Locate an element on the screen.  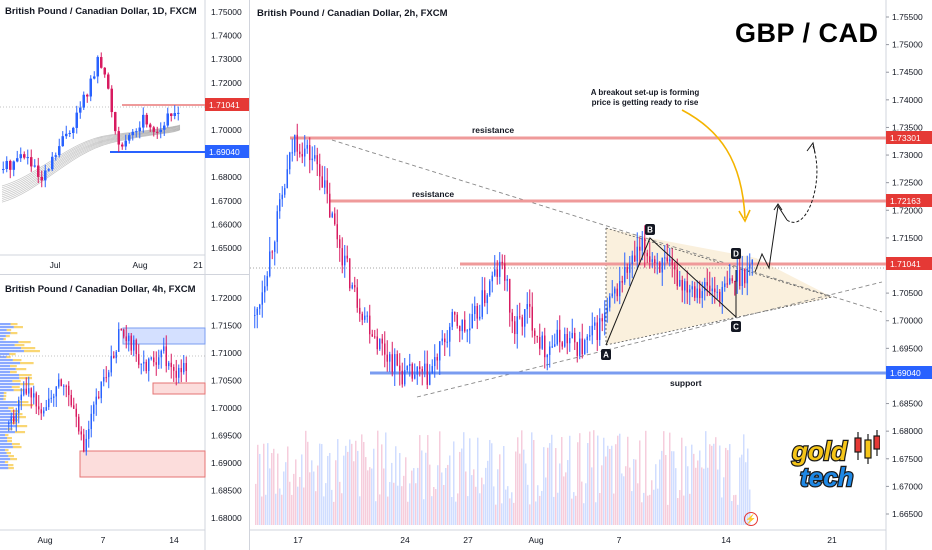
triangle-pattern-fill is located at coordinates (719, 286).